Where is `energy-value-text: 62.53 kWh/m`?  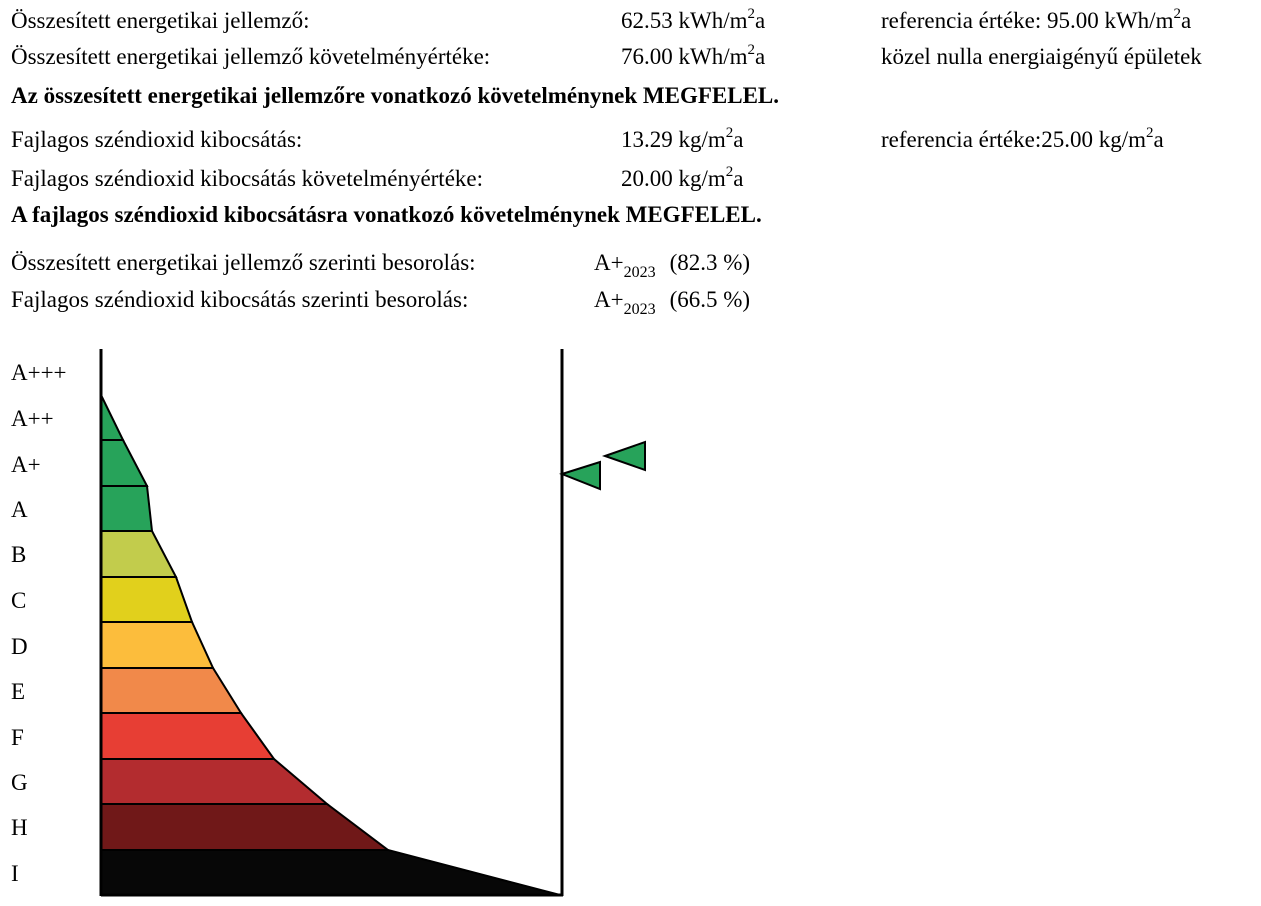
energy-value-text: 62.53 kWh/m is located at coordinates (684, 20).